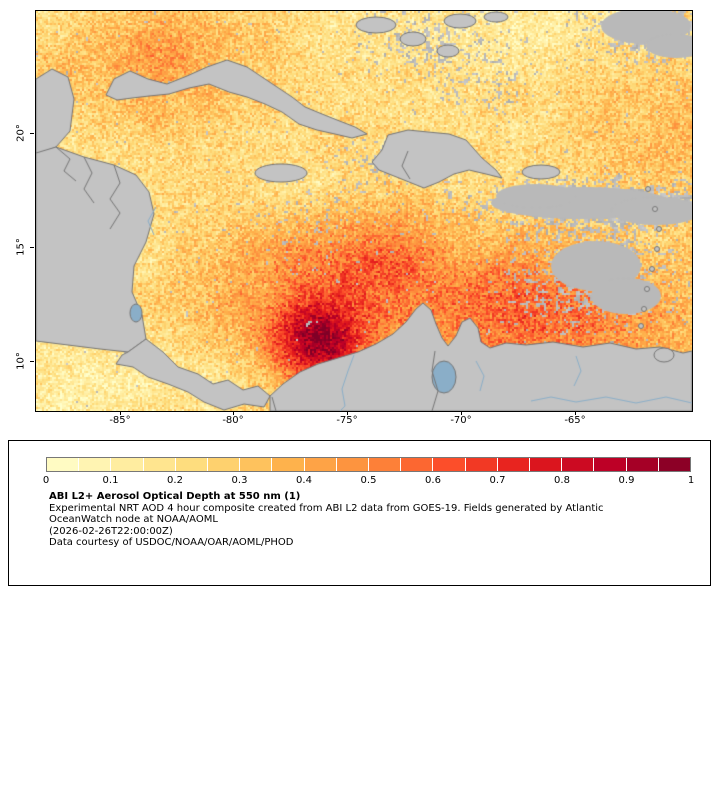 The height and width of the screenshot is (800, 720). I want to click on colorbar, so click(368, 464).